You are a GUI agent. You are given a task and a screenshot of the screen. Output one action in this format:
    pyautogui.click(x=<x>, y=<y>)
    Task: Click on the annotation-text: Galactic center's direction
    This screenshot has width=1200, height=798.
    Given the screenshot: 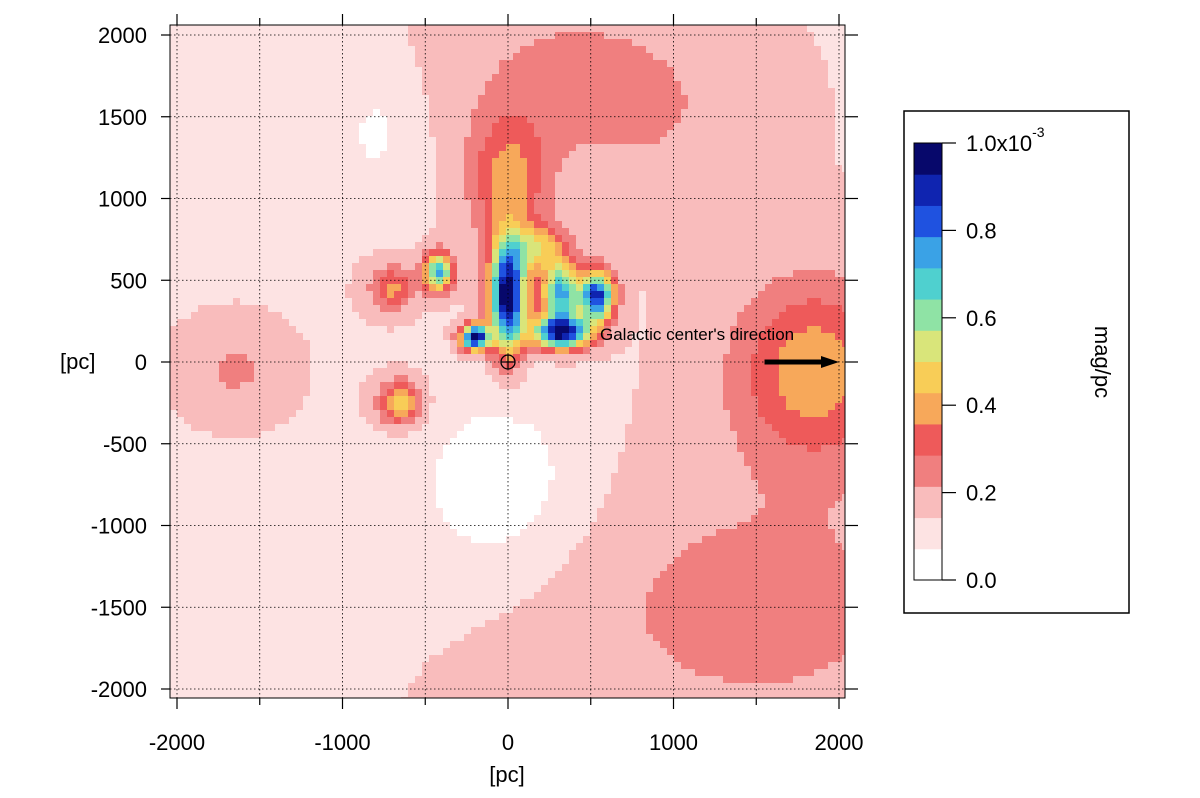 What is the action you would take?
    pyautogui.click(x=697, y=334)
    